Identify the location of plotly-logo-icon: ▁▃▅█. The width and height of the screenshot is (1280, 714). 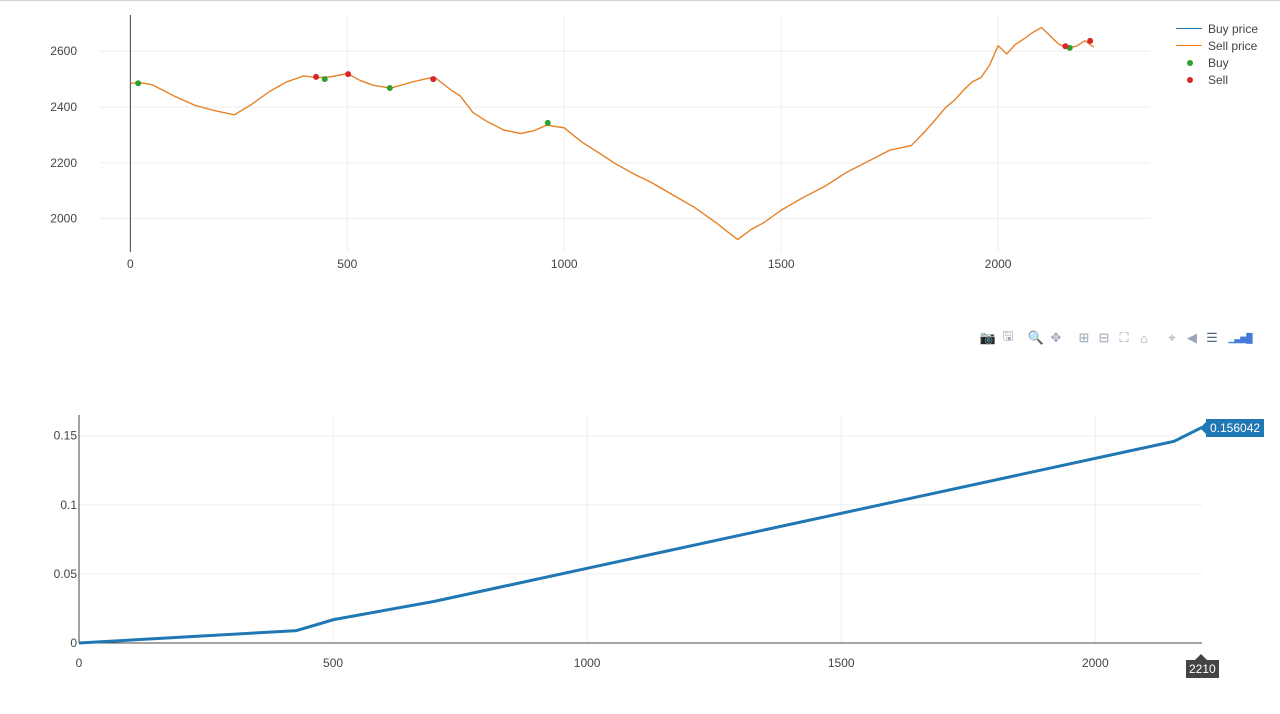
(1240, 337).